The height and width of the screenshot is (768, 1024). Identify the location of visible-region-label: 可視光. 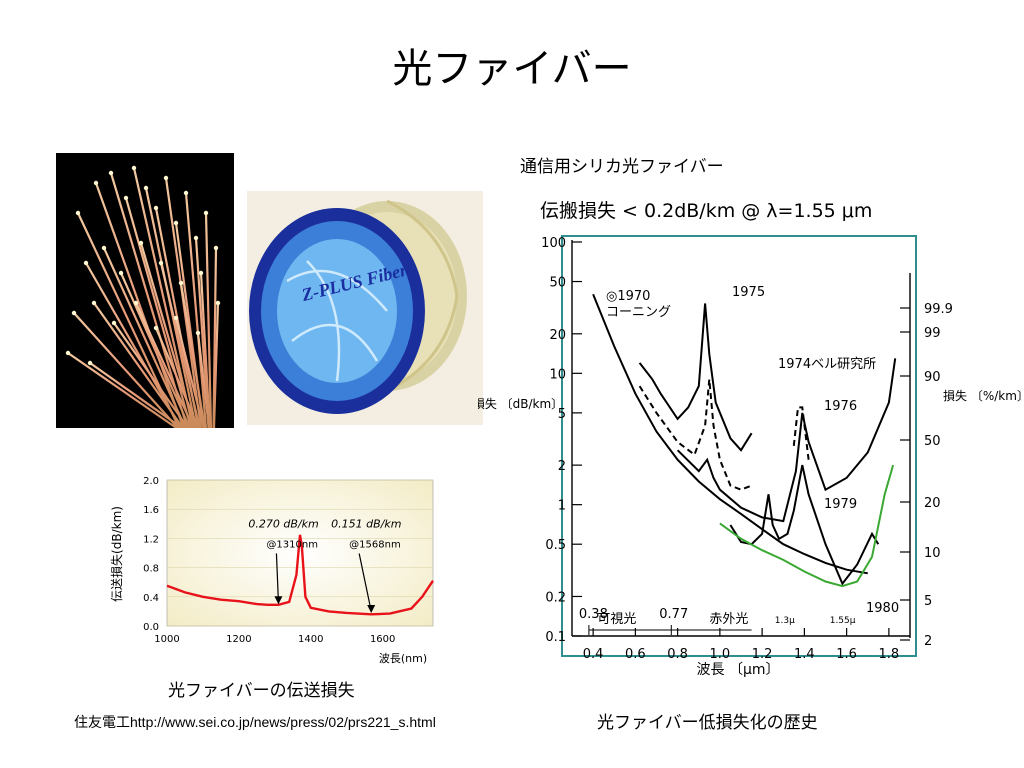
(616, 619).